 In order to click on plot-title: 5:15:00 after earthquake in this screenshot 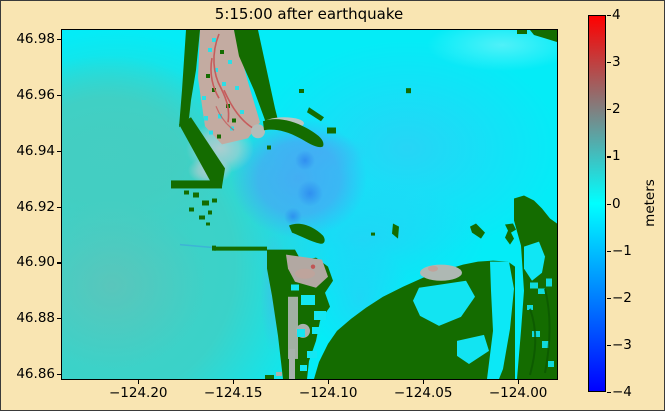, I will do `click(309, 14)`.